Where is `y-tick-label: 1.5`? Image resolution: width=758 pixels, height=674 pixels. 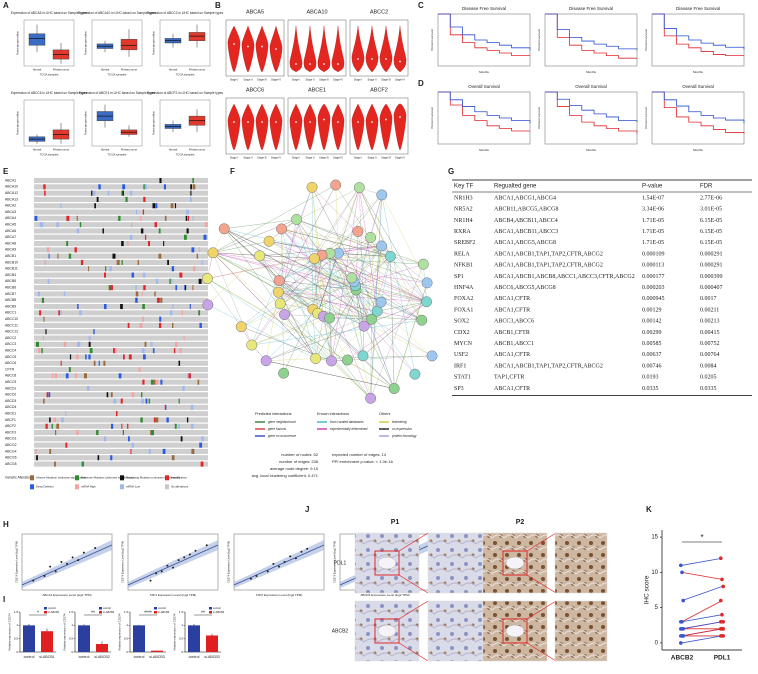 y-tick-label: 1.5 is located at coordinates (16, 612).